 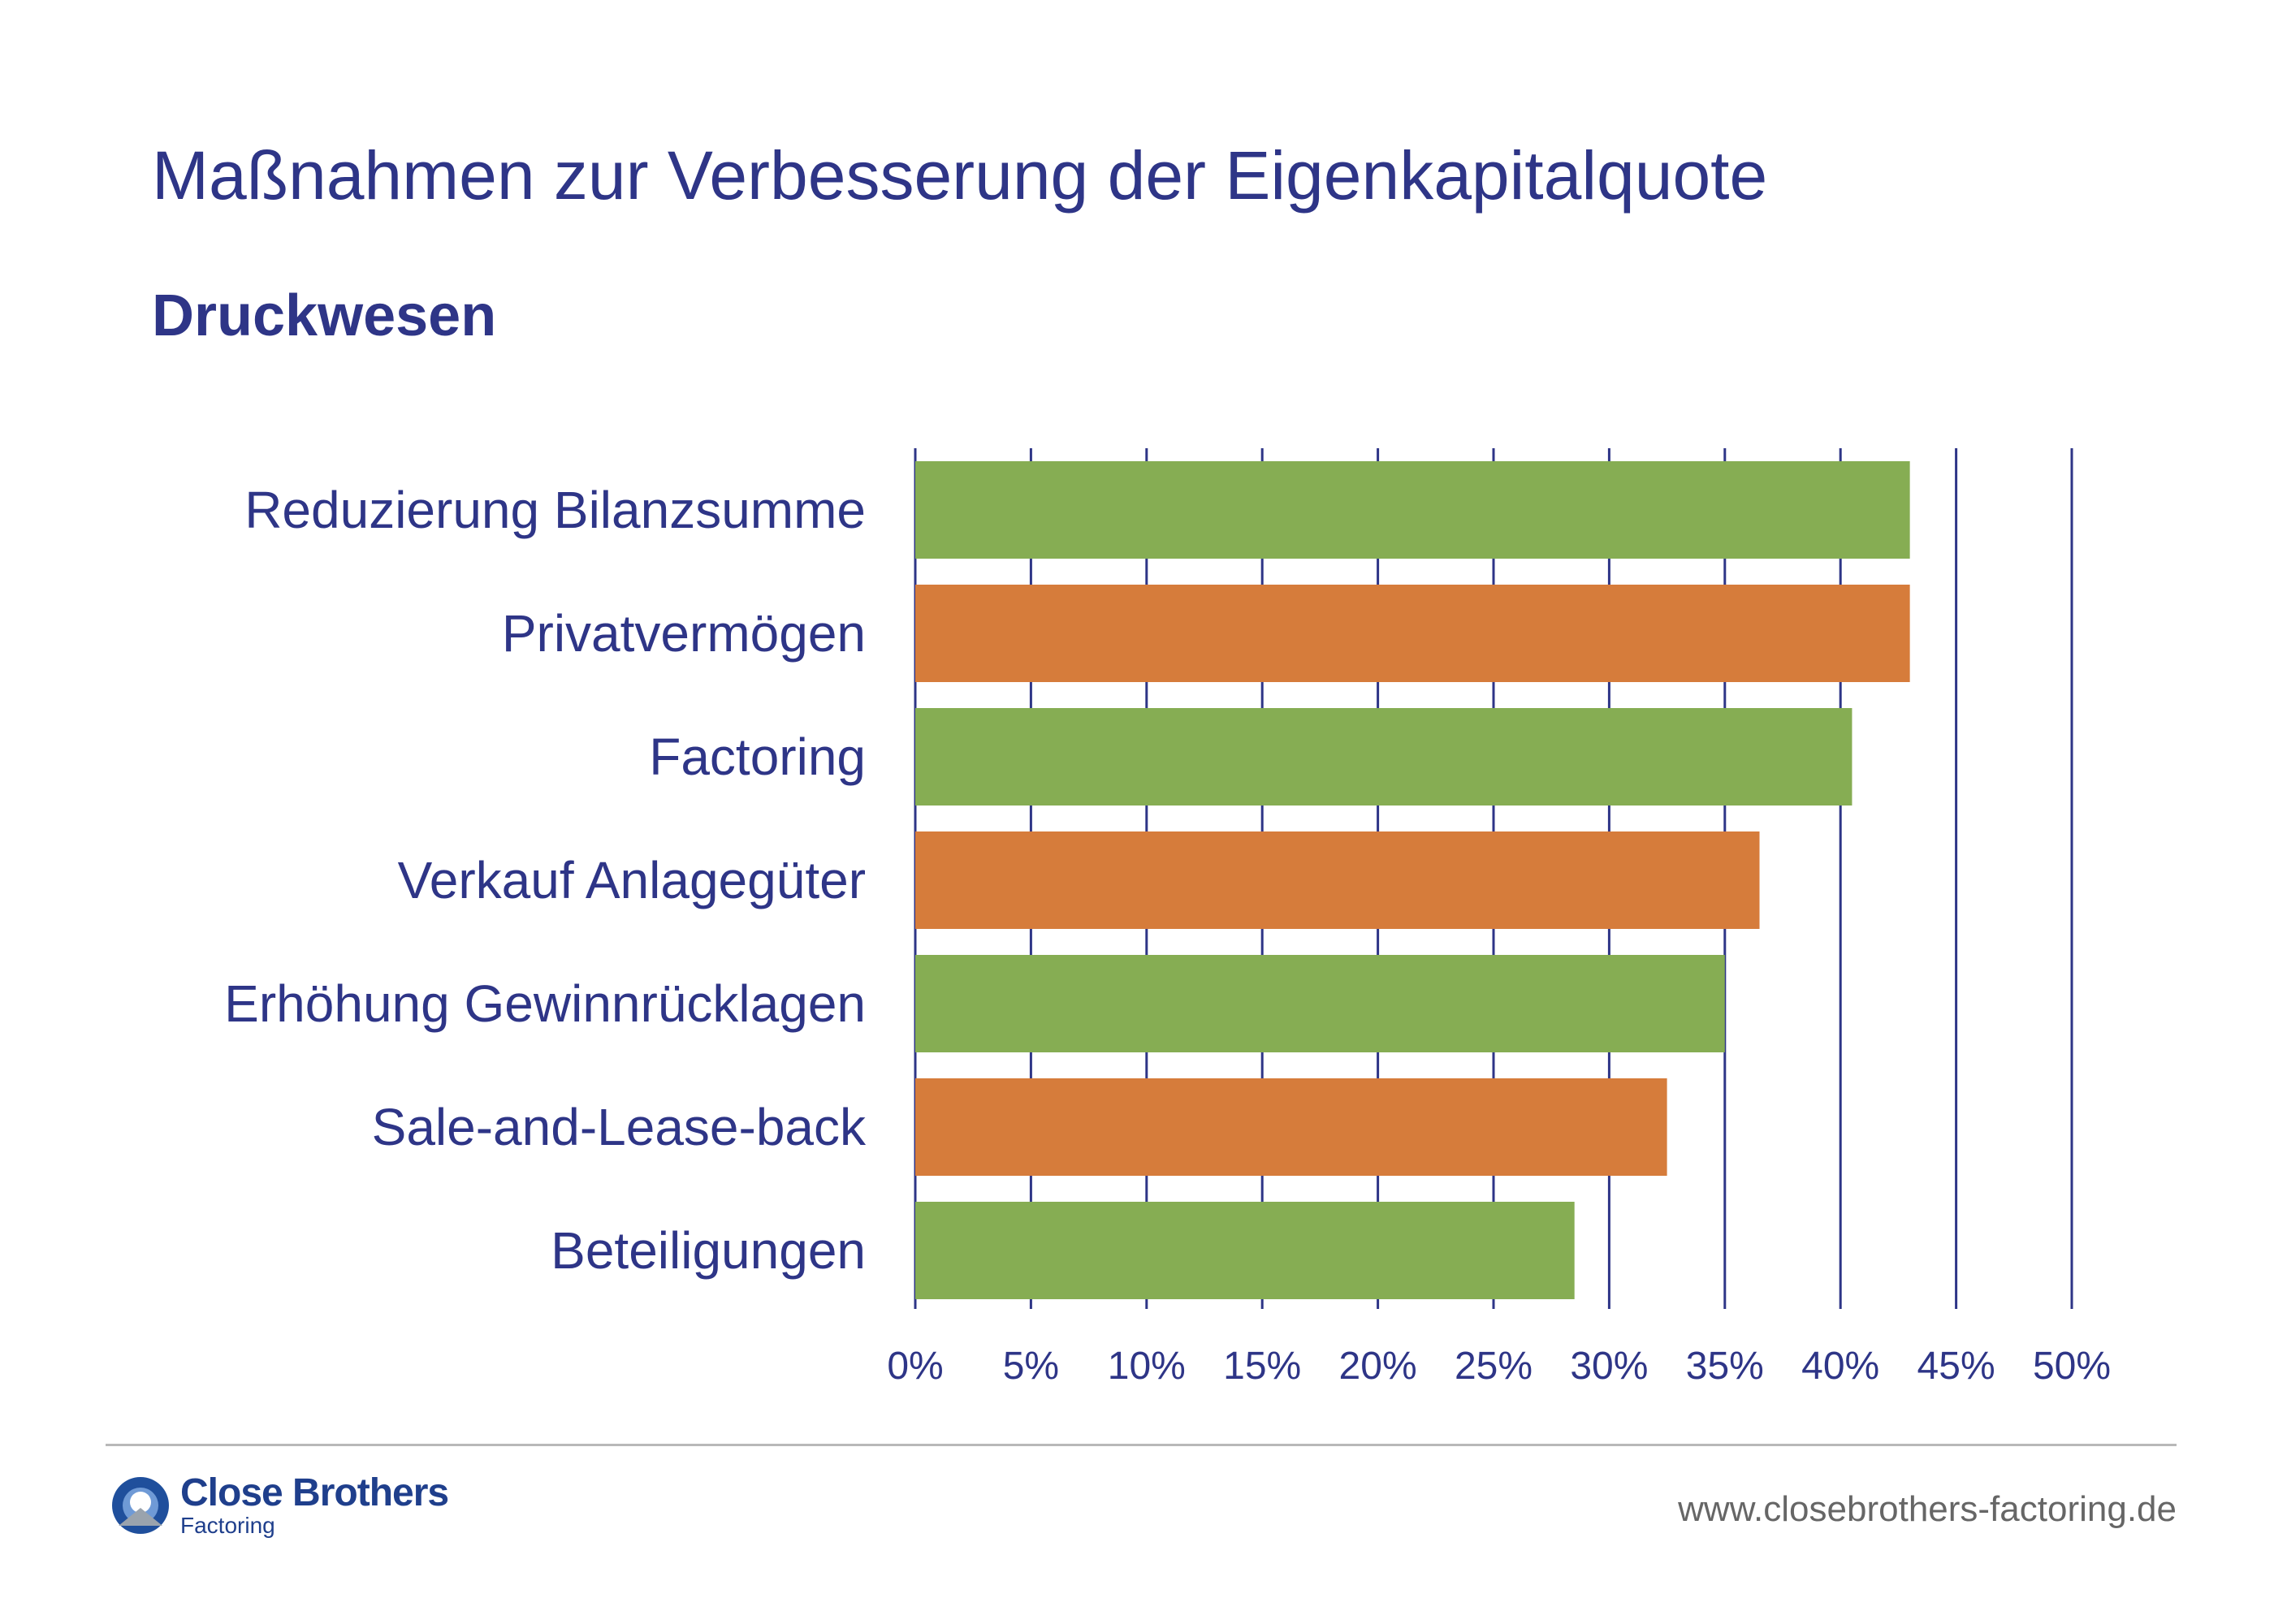 I want to click on x-tick-label: 45%, so click(x=1956, y=1367).